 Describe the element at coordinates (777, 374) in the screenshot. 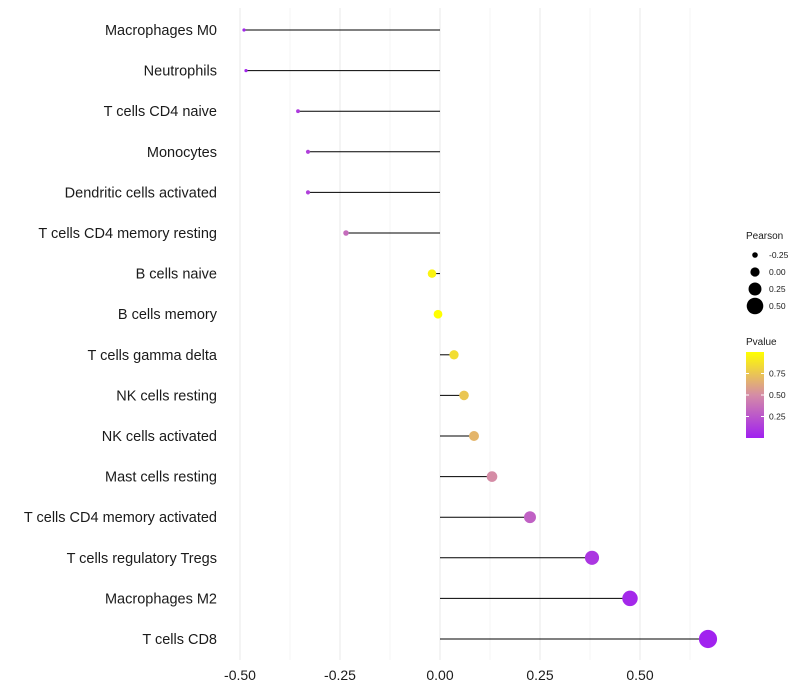

I see `color-legend-label: 0.75` at that location.